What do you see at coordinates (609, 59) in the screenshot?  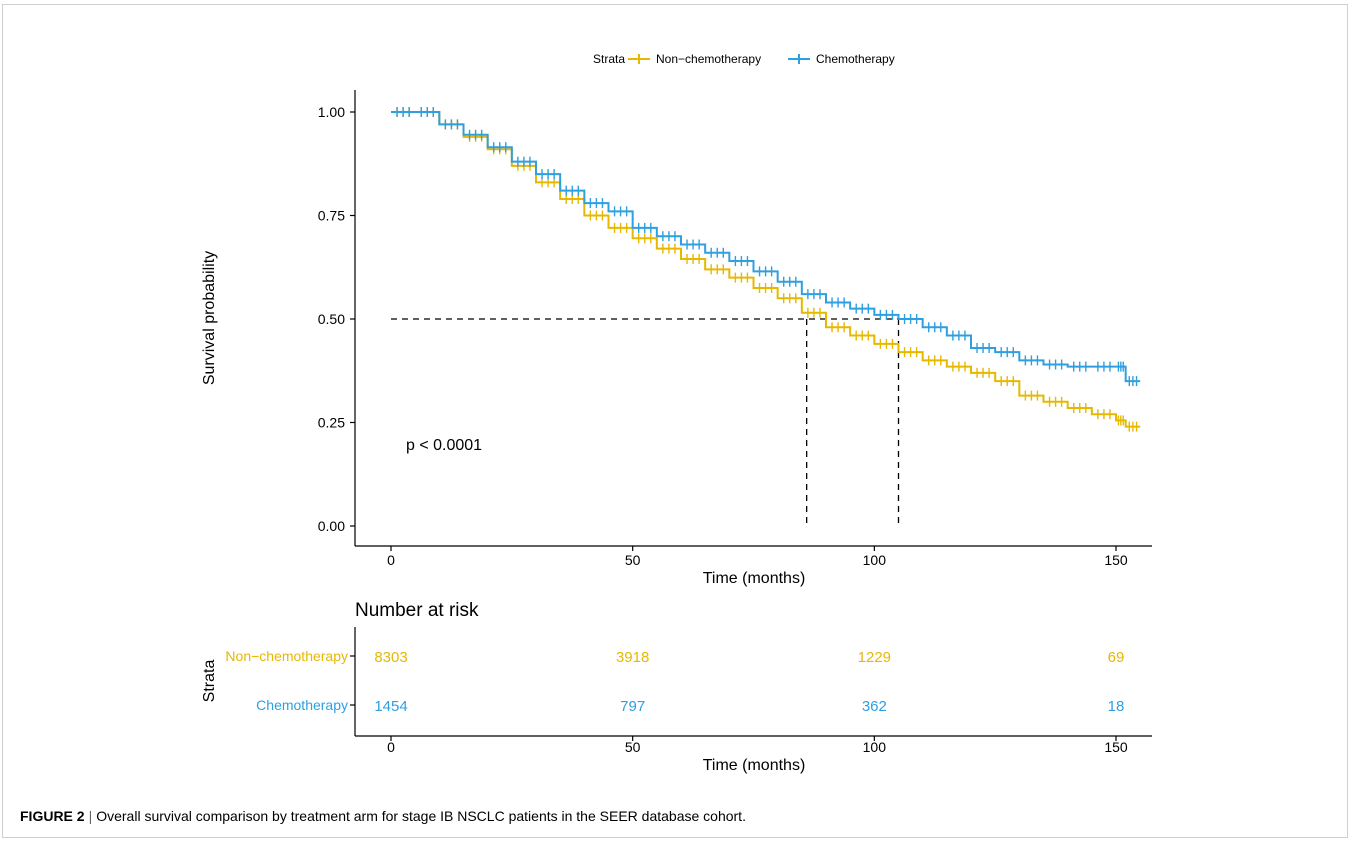 I see `legend-title: Strata` at bounding box center [609, 59].